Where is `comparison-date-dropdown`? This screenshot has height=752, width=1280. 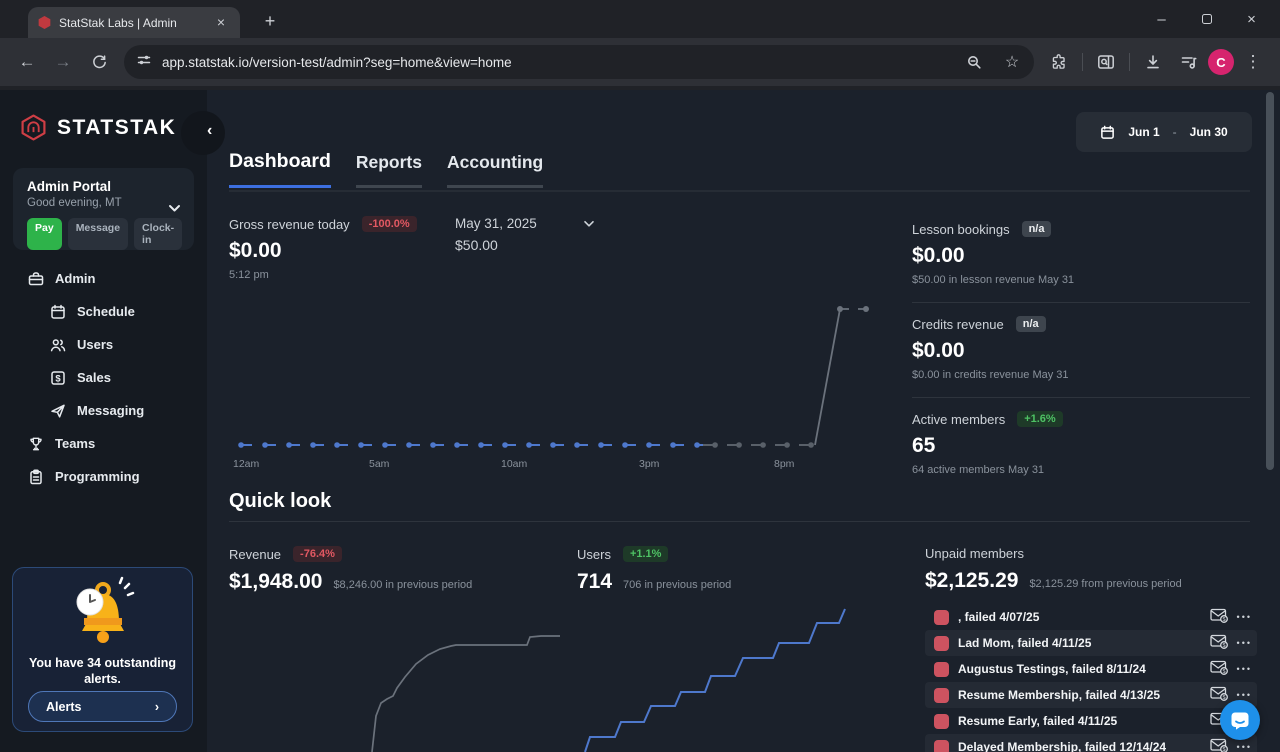
comparison-date-dropdown is located at coordinates (589, 223).